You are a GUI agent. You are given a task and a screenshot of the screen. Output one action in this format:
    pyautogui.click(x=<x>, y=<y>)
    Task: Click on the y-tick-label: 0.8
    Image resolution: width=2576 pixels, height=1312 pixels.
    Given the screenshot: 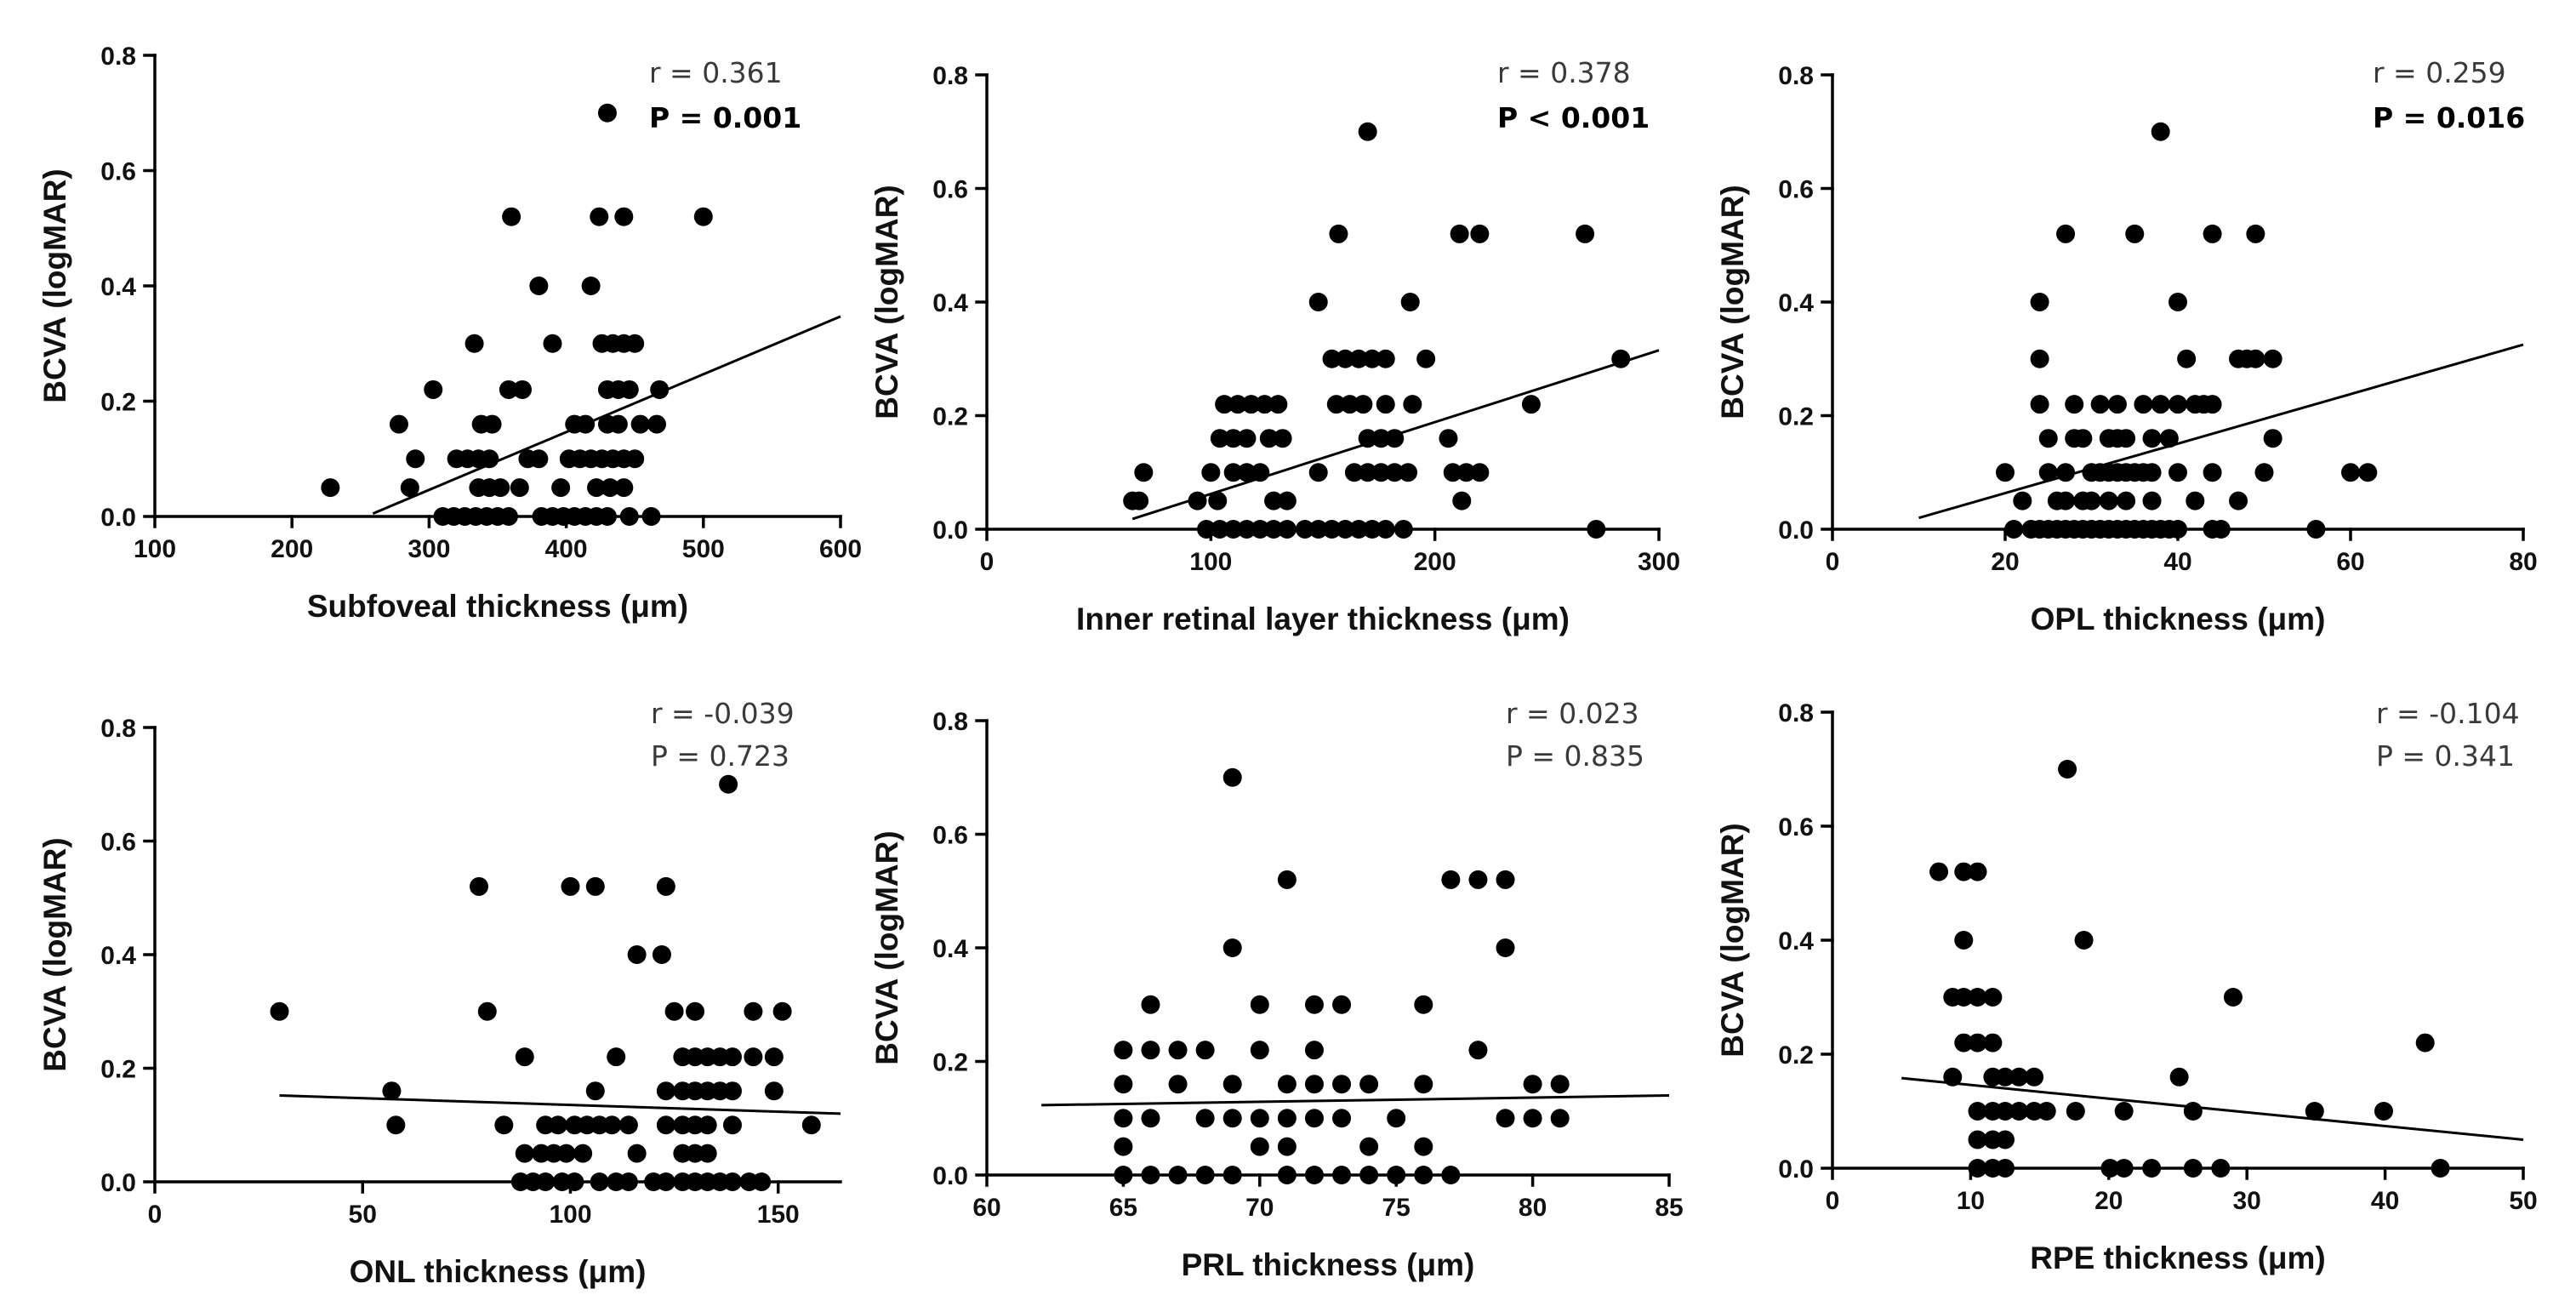 What is the action you would take?
    pyautogui.click(x=950, y=76)
    